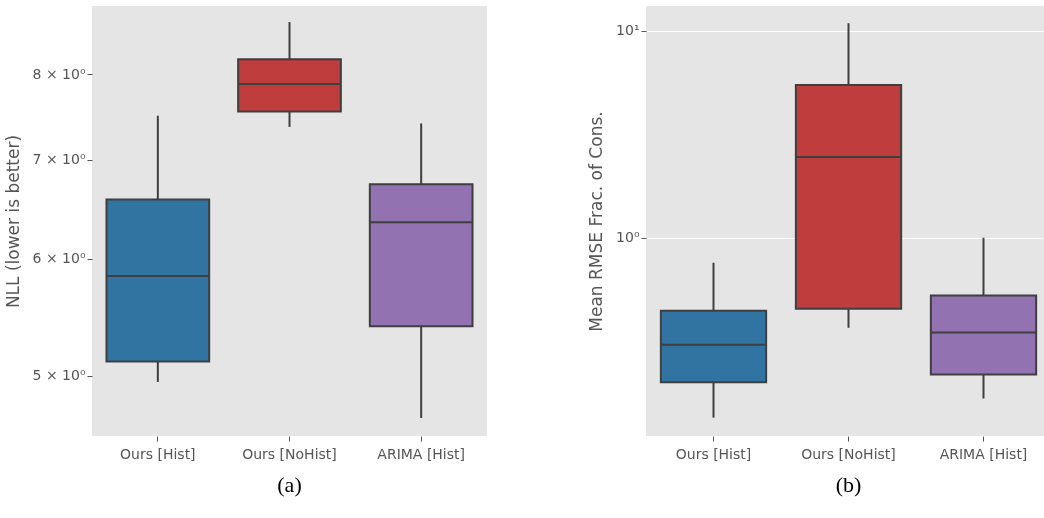  I want to click on text: (a), so click(289, 484).